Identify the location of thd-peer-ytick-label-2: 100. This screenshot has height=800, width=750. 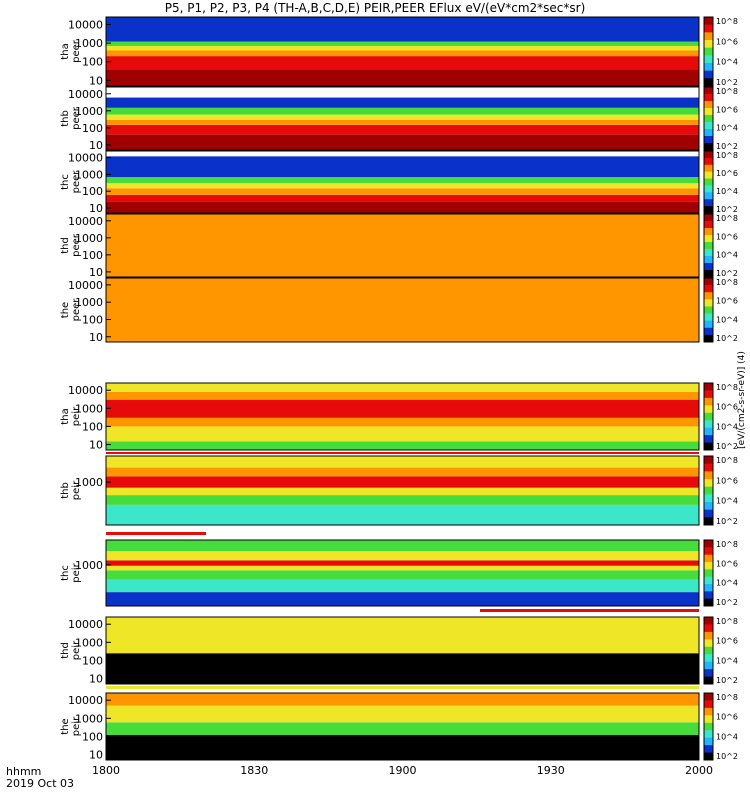
(92, 255).